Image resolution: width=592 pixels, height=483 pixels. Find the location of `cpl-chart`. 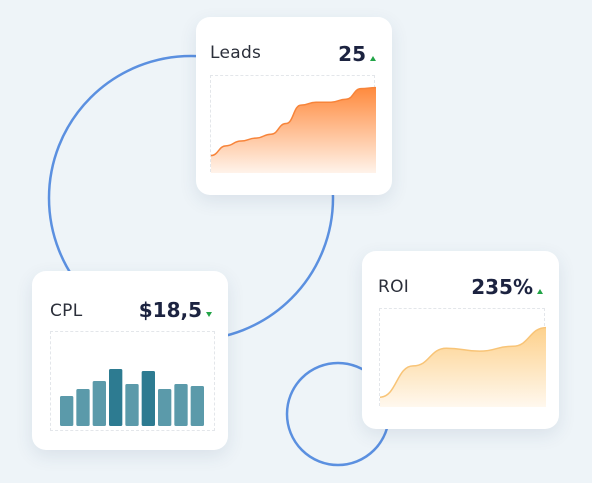

cpl-chart is located at coordinates (132, 381).